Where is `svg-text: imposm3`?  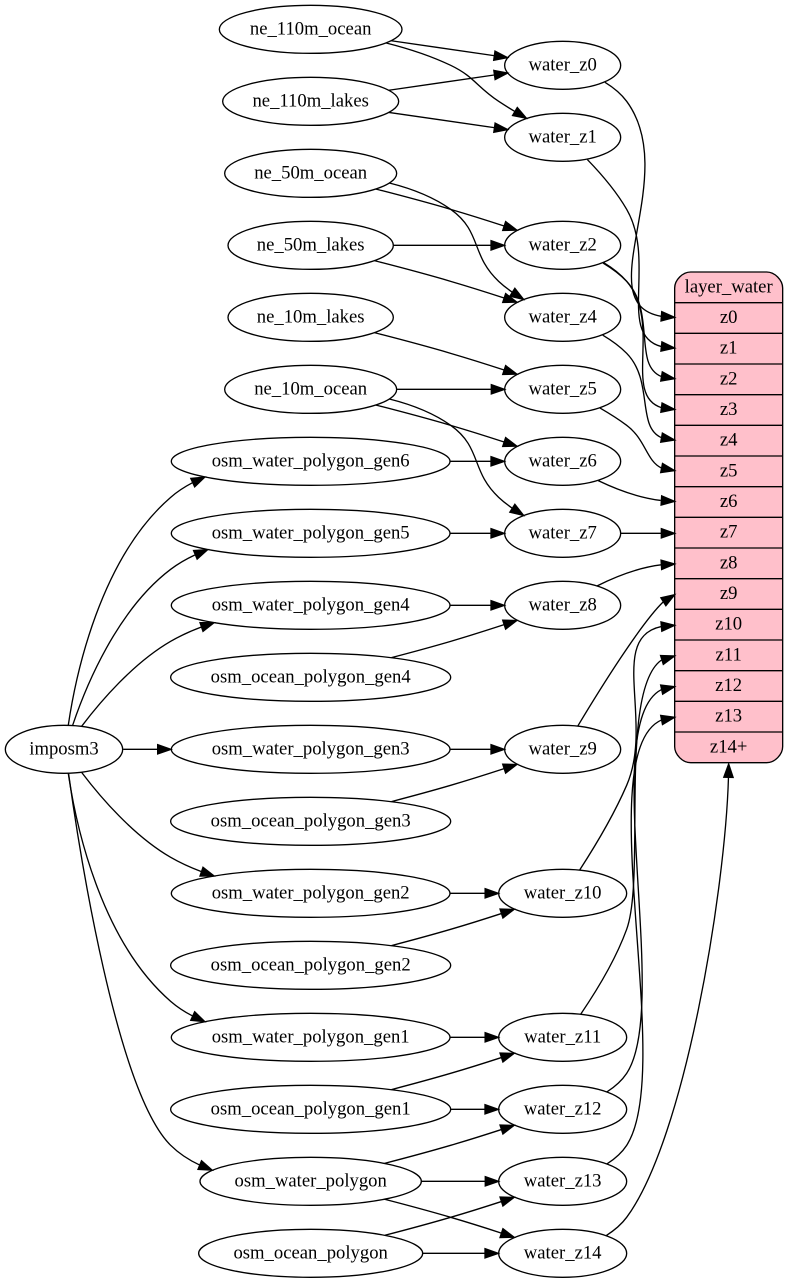
svg-text: imposm3 is located at coordinates (63, 748).